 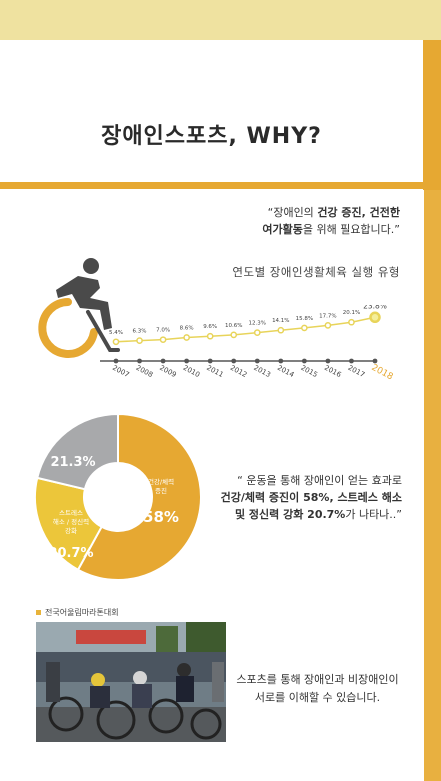 I want to click on quote-understanding: 스포츠를 통해 장애인과 비장애인이 서로를 이해할 수 있습니다., so click(x=317, y=689).